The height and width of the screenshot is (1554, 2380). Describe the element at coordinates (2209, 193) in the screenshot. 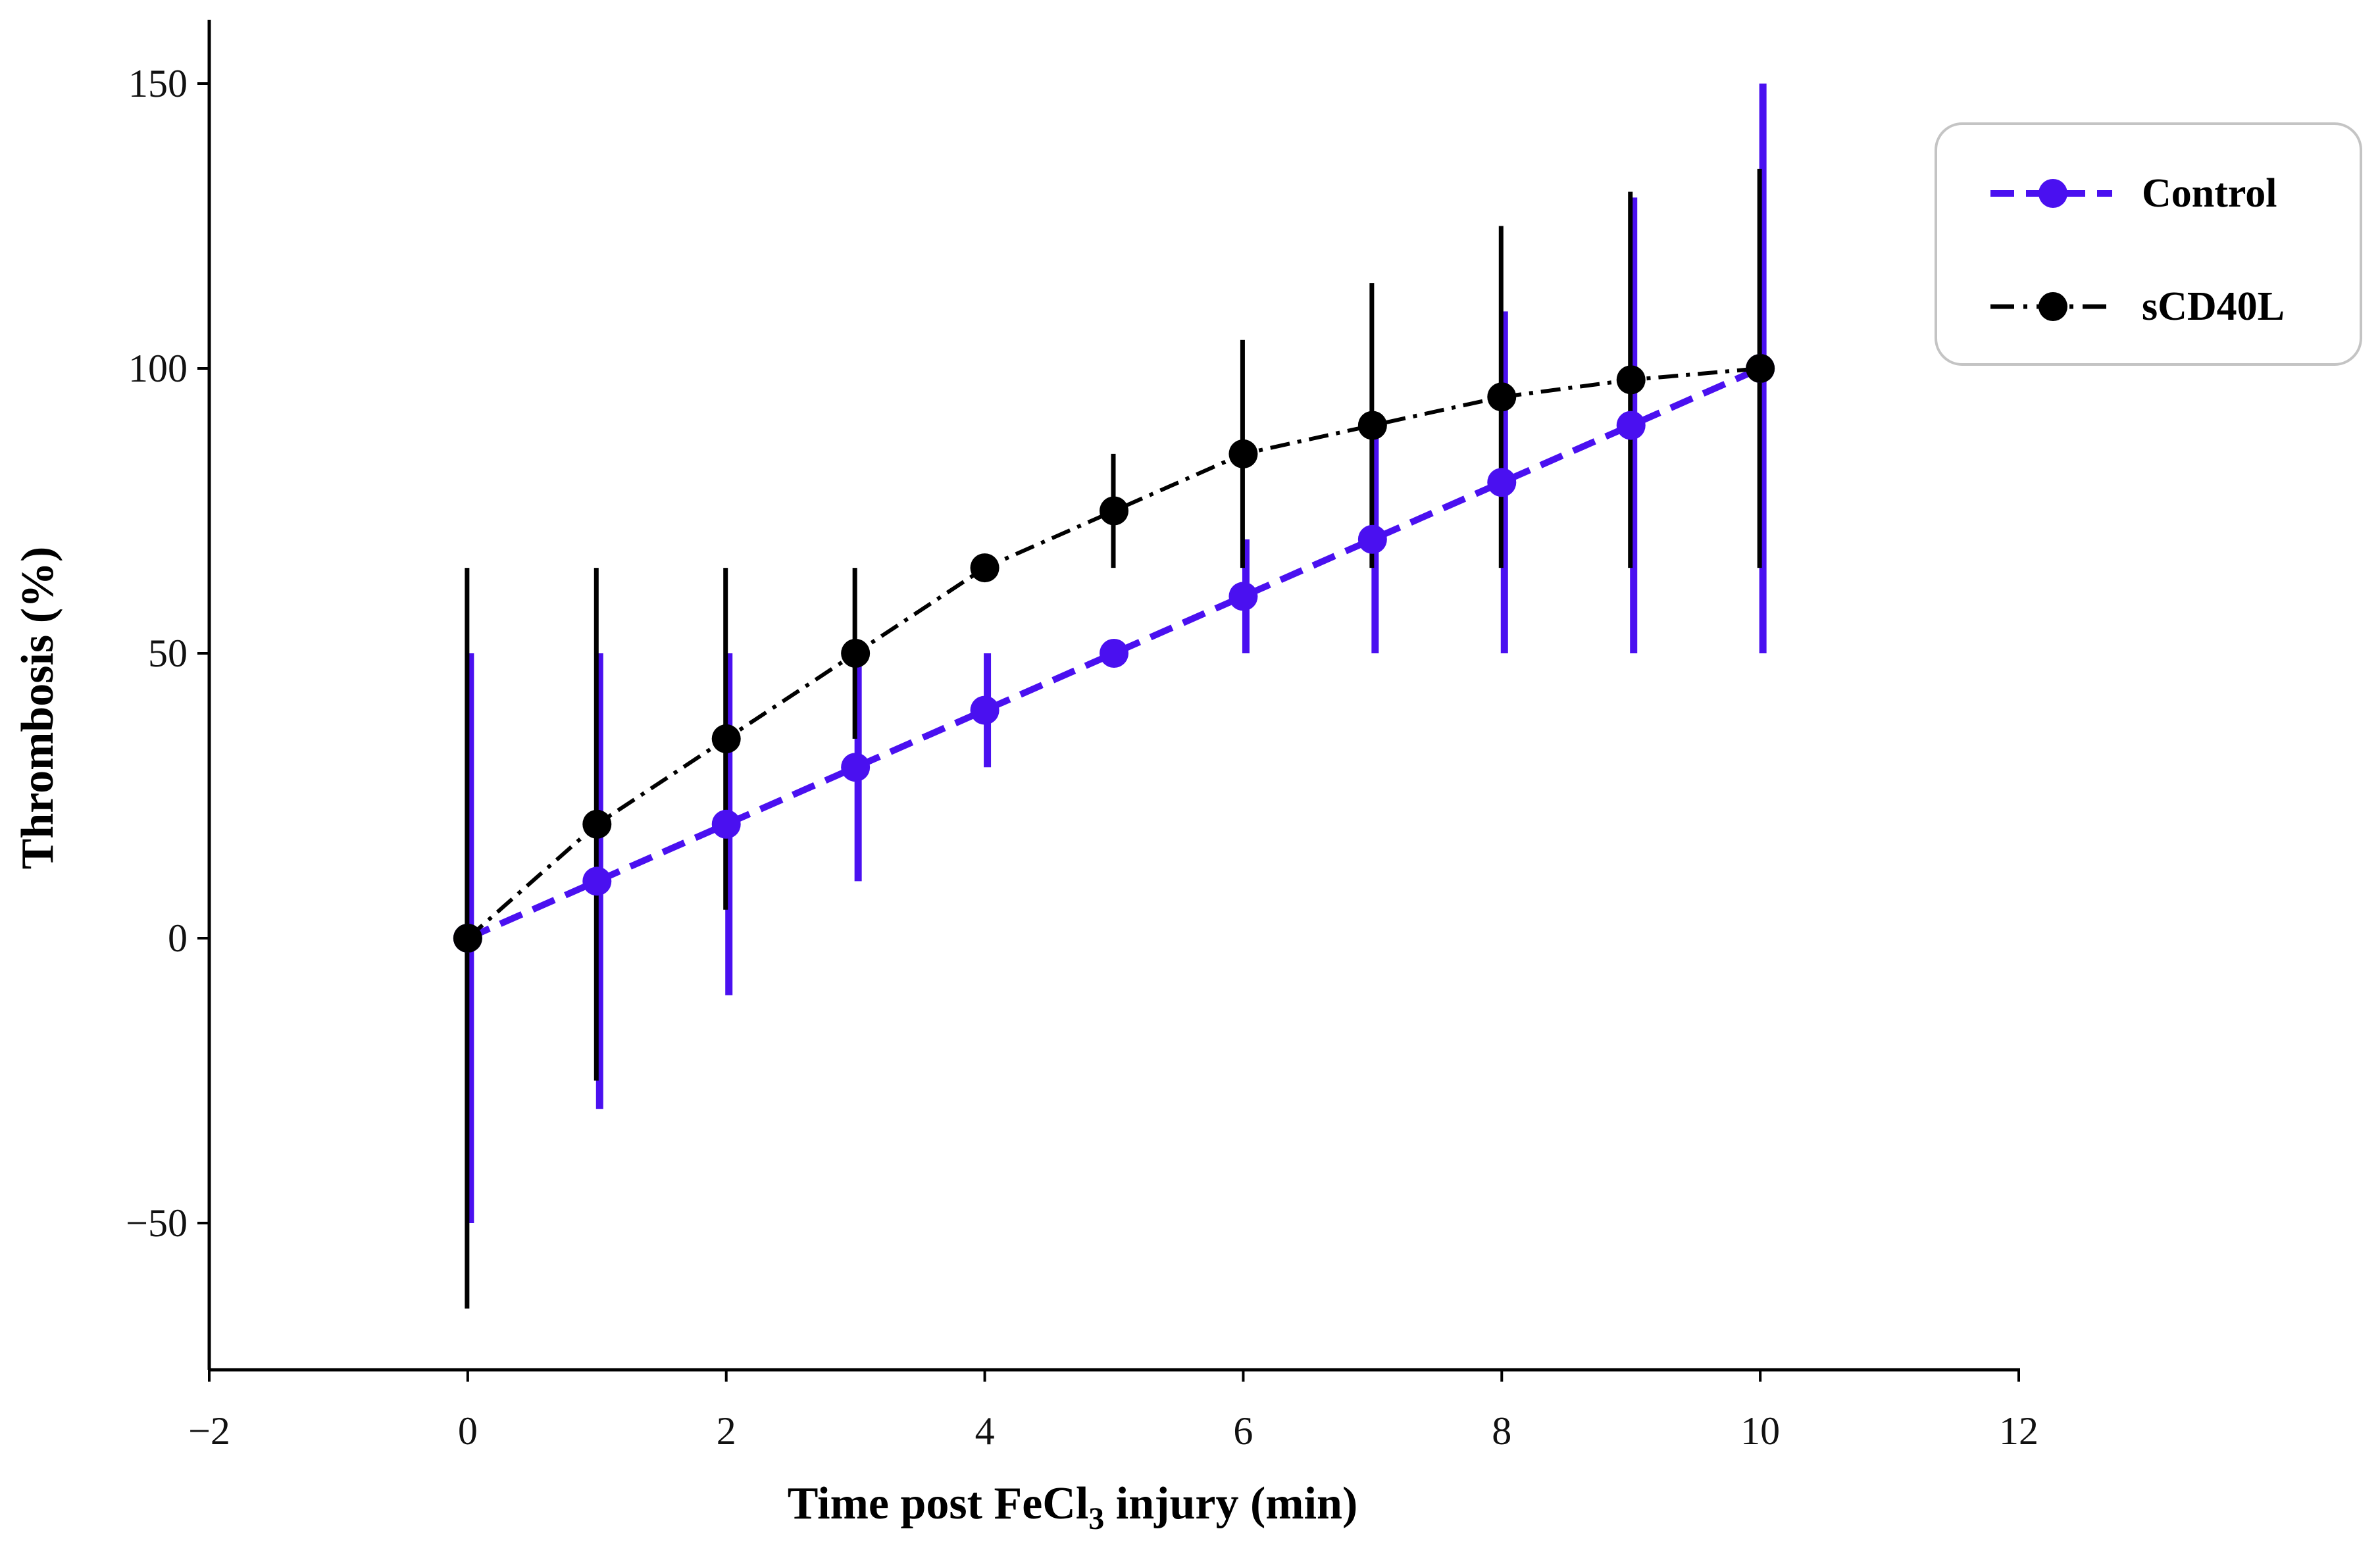

I see `legend-control-label: Control` at that location.